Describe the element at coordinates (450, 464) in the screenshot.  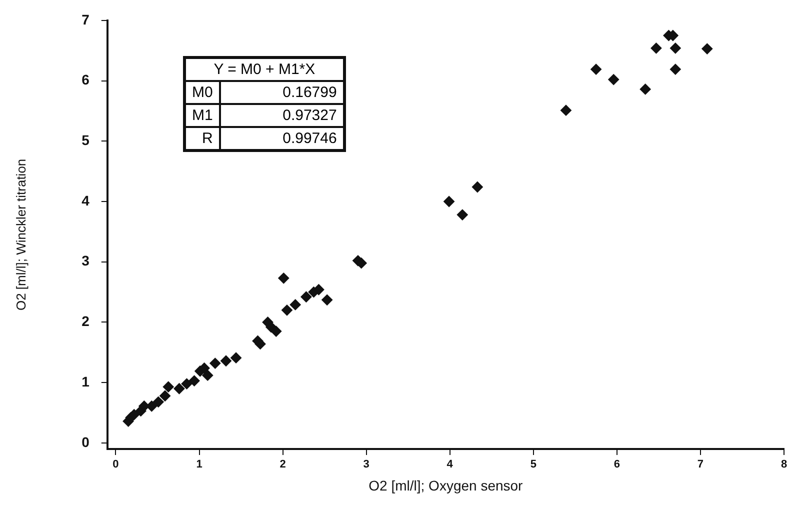
I see `x-tick-label: 4` at that location.